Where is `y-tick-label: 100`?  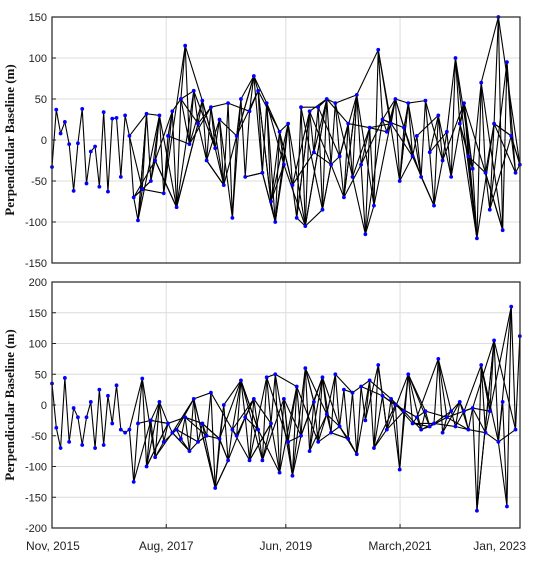 y-tick-label: 100 is located at coordinates (38, 59).